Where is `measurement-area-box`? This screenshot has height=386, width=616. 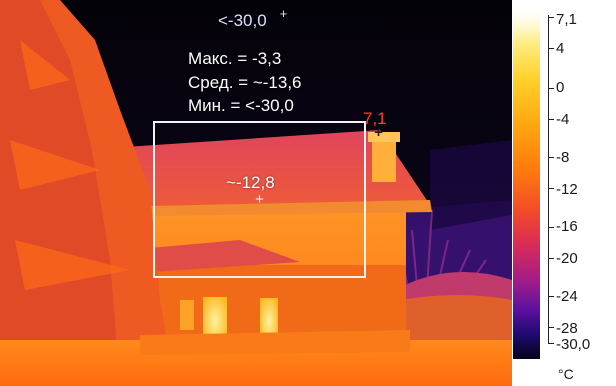 measurement-area-box is located at coordinates (259, 199).